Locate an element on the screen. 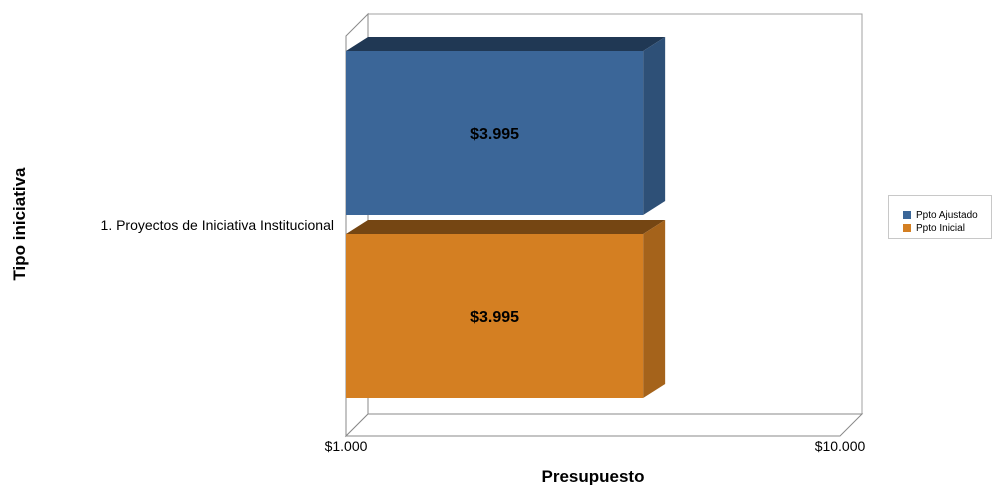 The width and height of the screenshot is (994, 485). legend-label-ppto-inicial: Ppto Inicial is located at coordinates (940, 228).